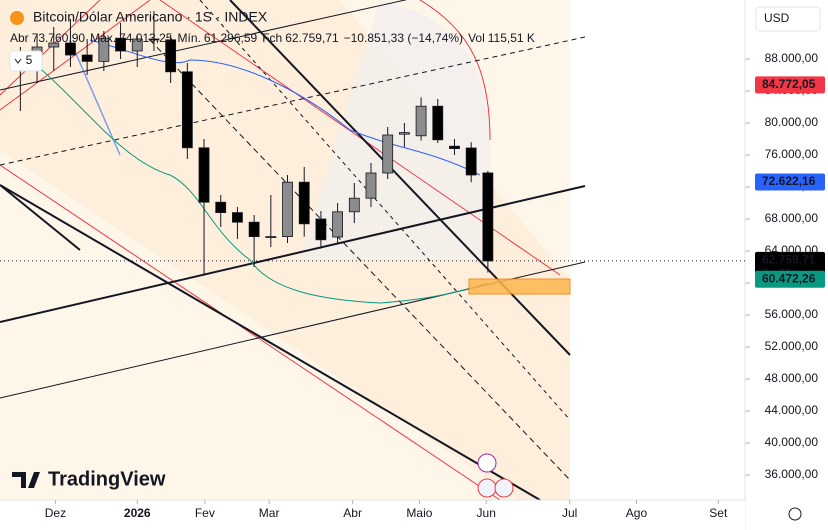  I want to click on y-tick-label: 68.000,00, so click(792, 218).